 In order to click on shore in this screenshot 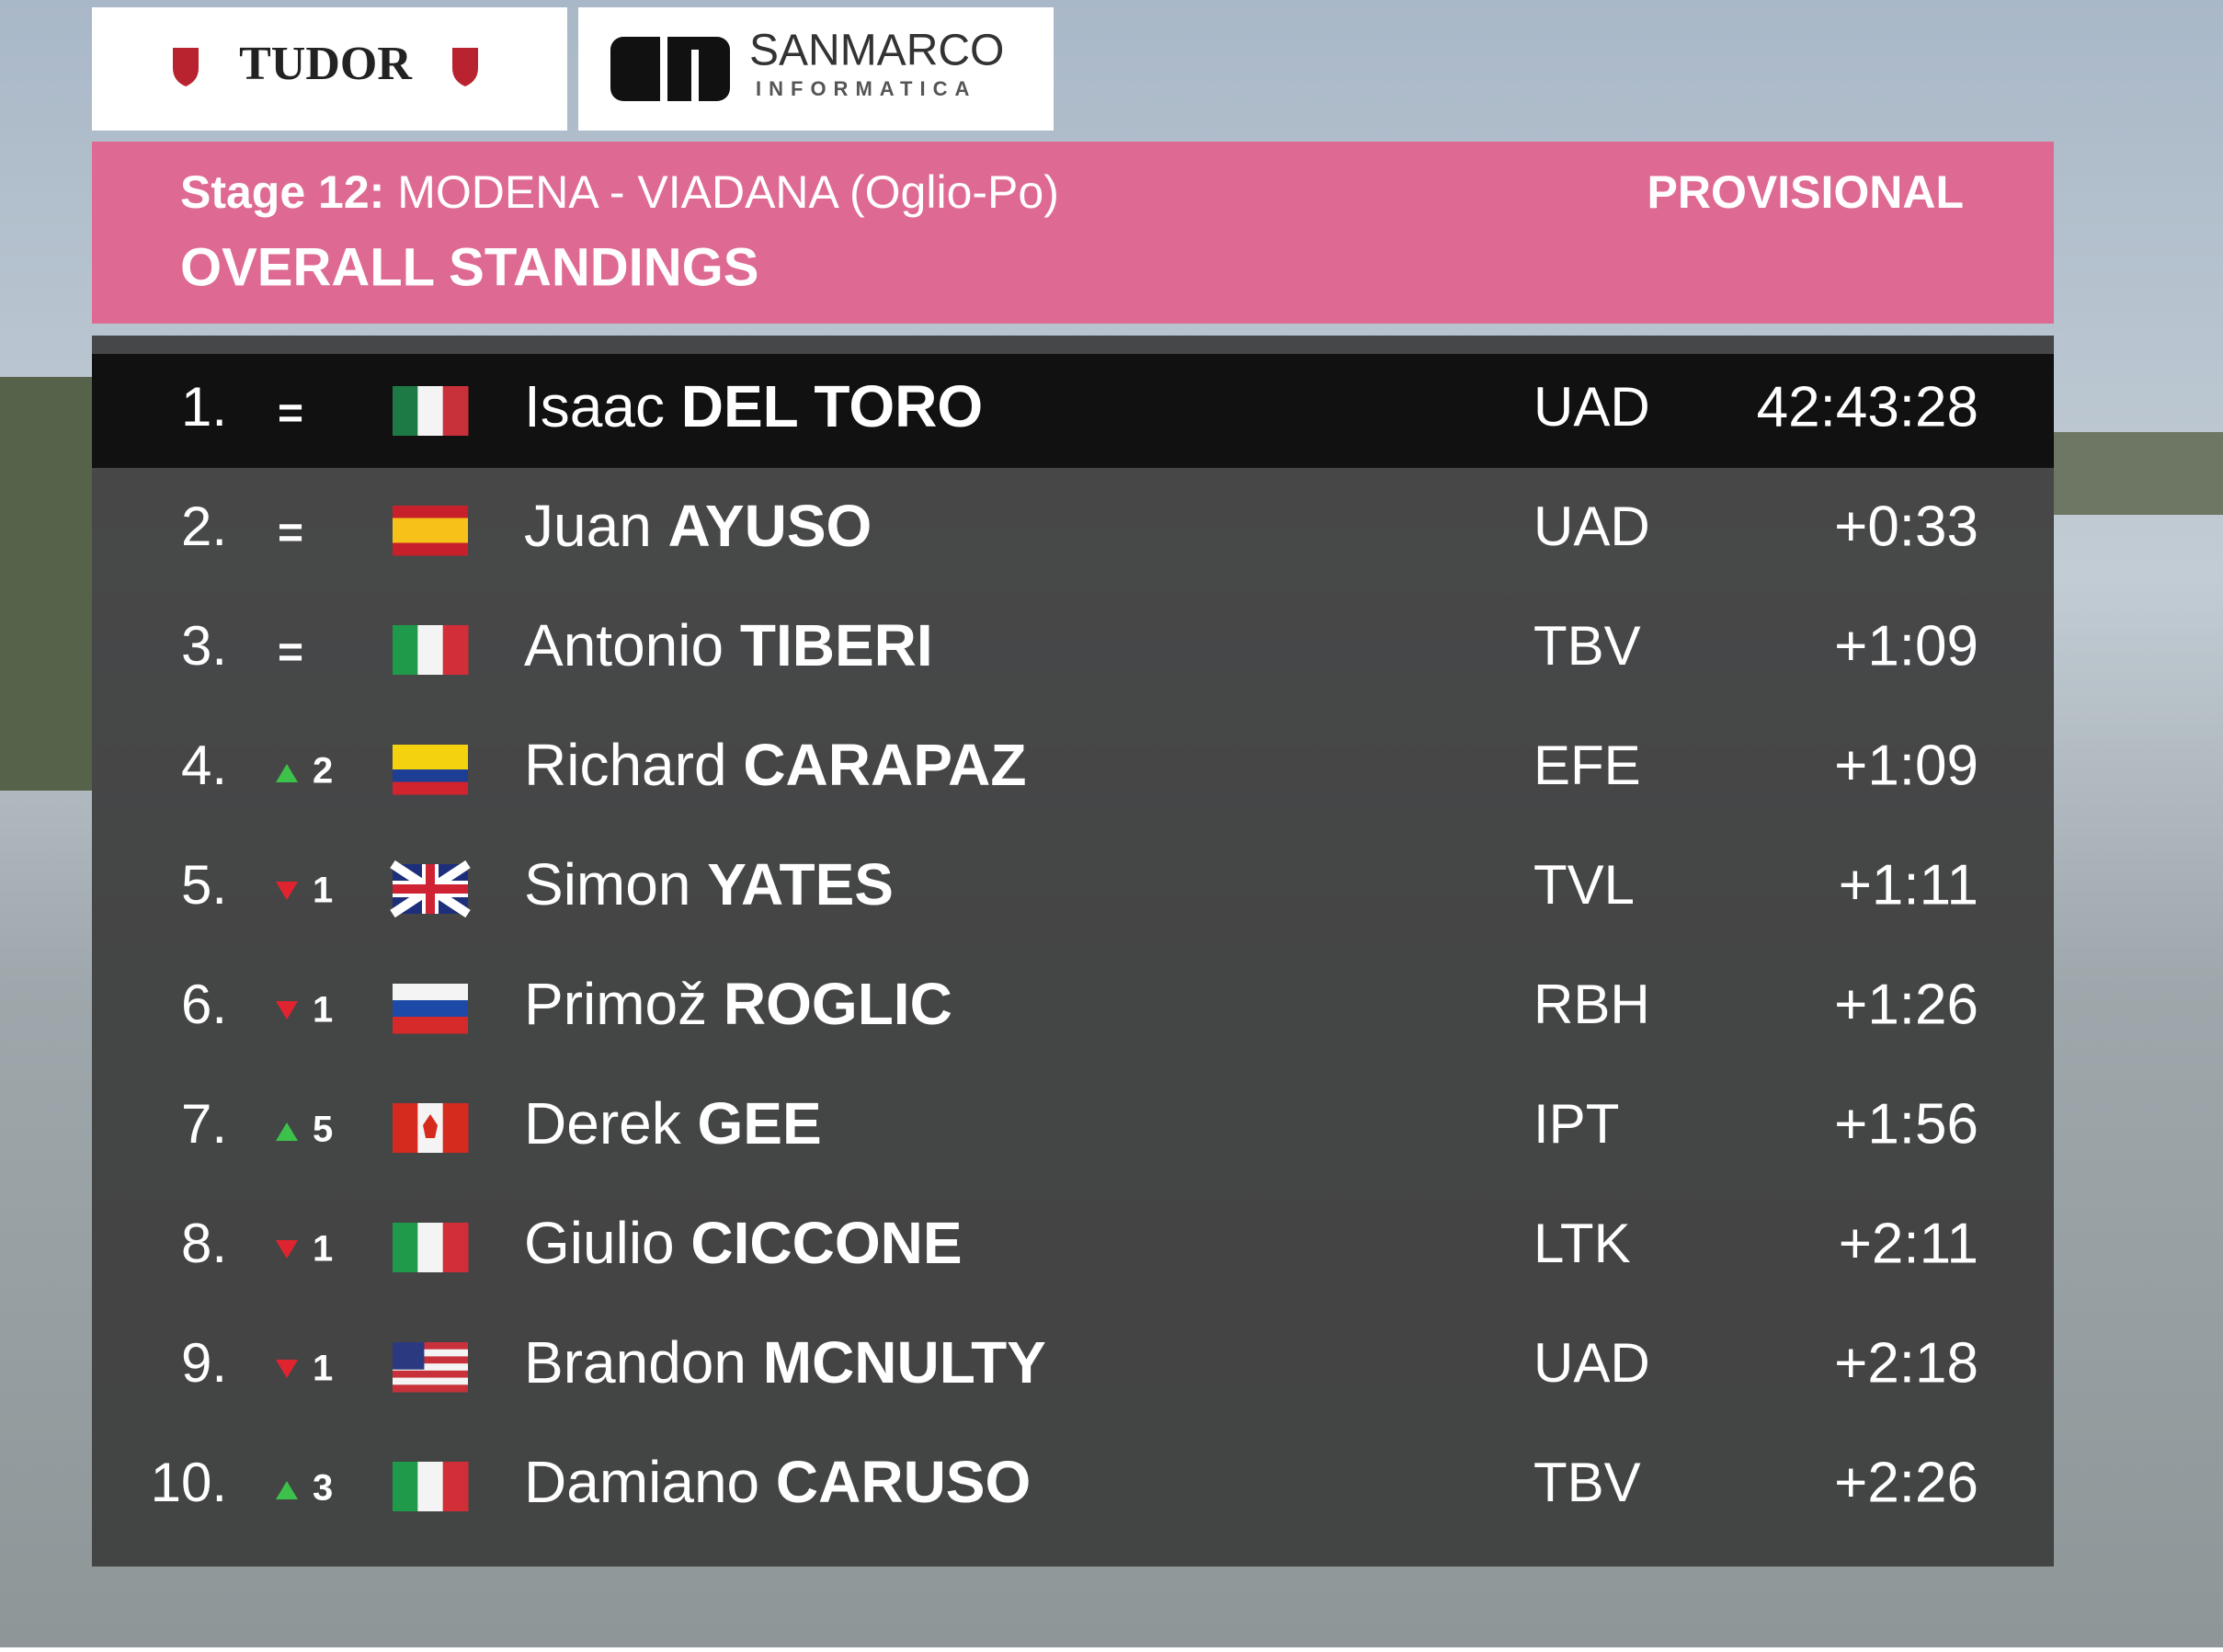, I will do `click(2138, 473)`.